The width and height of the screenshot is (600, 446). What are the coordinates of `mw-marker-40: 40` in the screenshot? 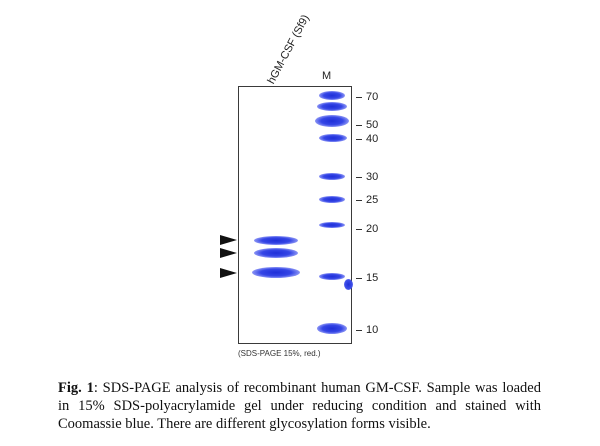 It's located at (367, 139).